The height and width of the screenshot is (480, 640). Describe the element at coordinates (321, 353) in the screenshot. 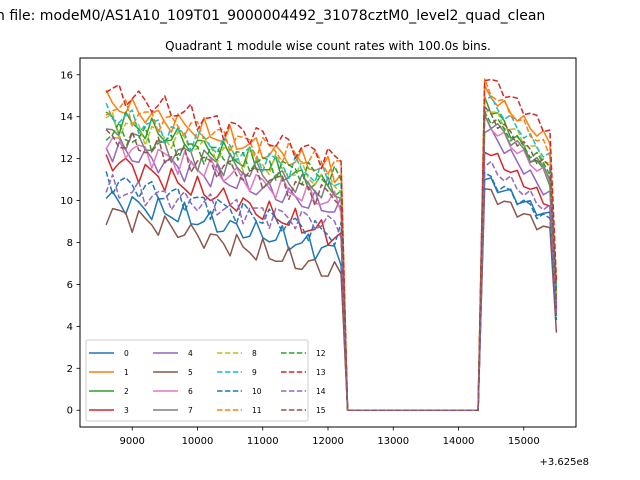

I see `legend-label-12: 12` at that location.